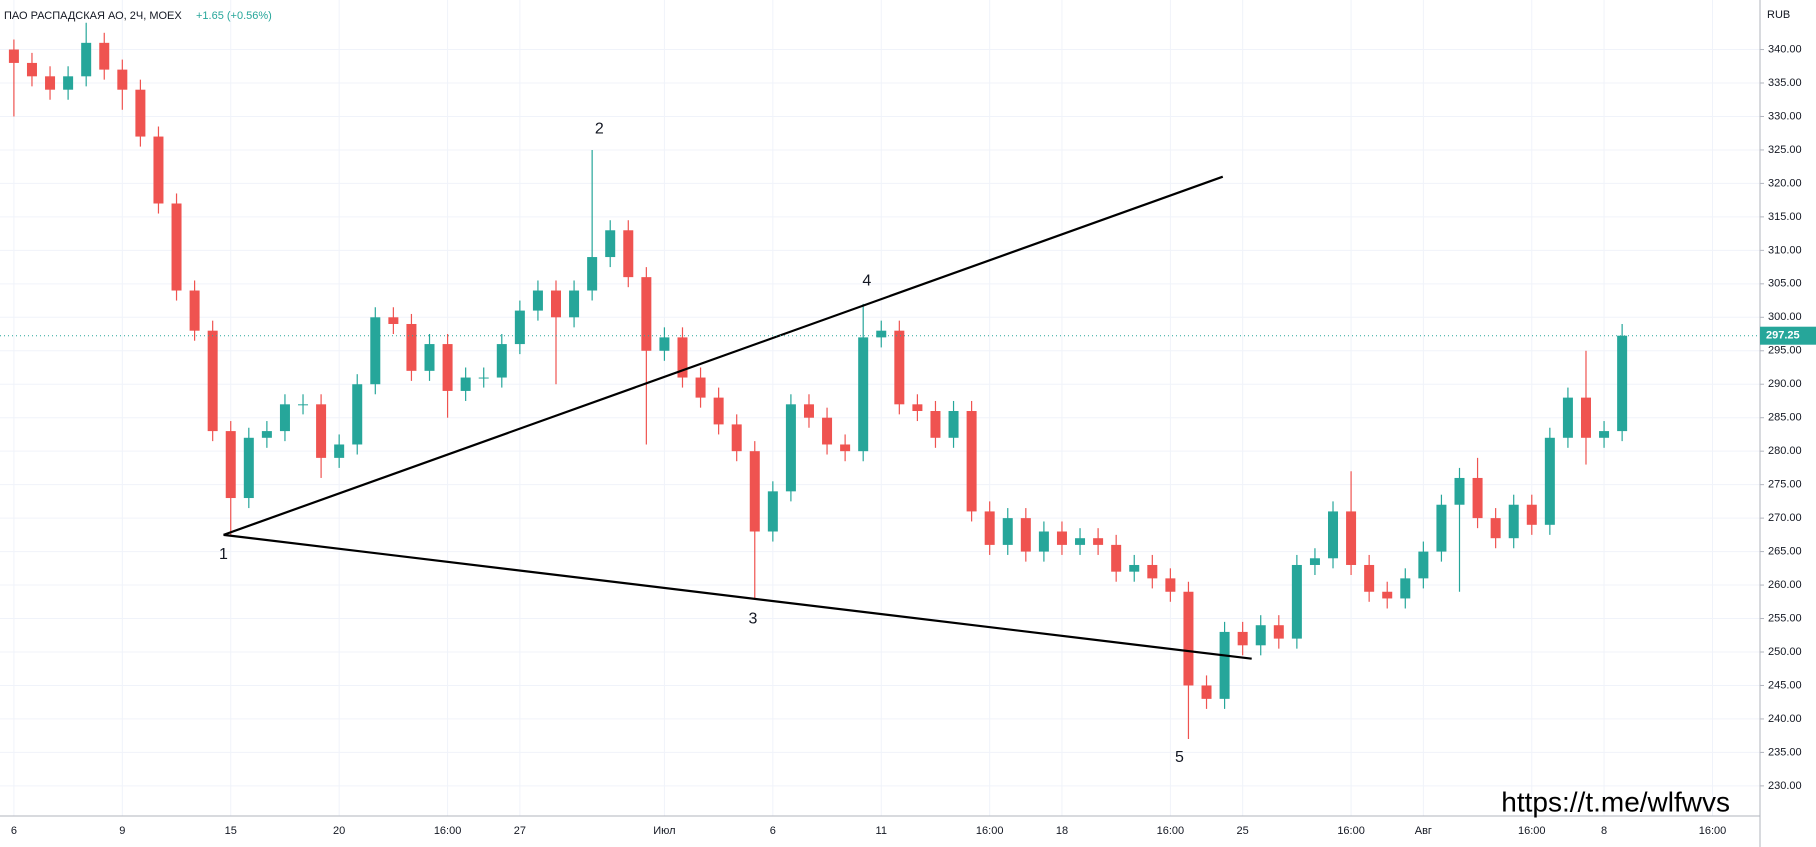  What do you see at coordinates (1785, 217) in the screenshot?
I see `y-tick-label: 315.00` at bounding box center [1785, 217].